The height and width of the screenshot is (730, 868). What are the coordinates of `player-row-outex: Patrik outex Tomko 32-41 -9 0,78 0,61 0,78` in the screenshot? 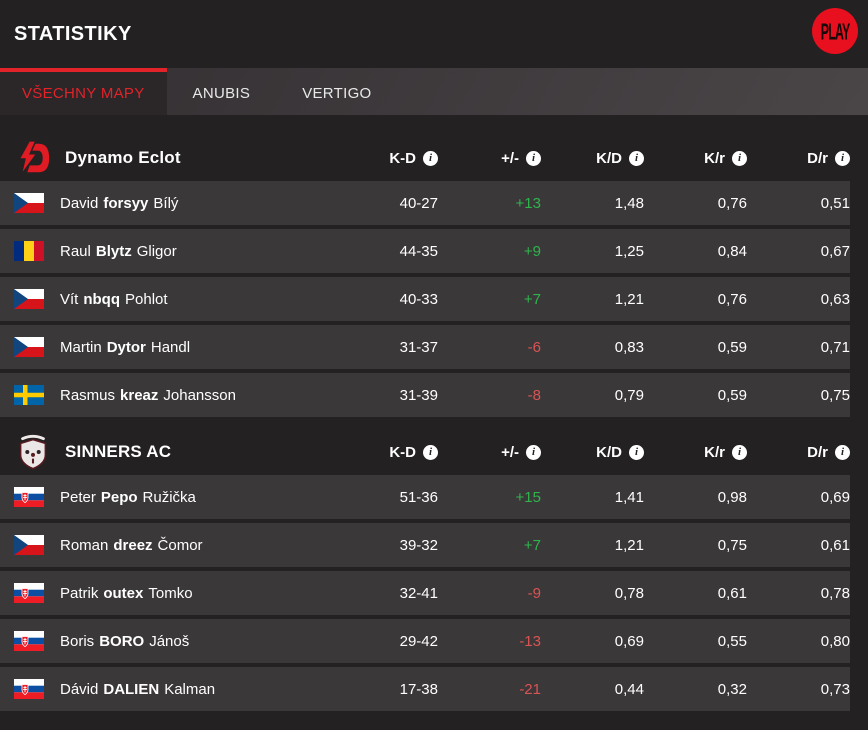 It's located at (425, 593).